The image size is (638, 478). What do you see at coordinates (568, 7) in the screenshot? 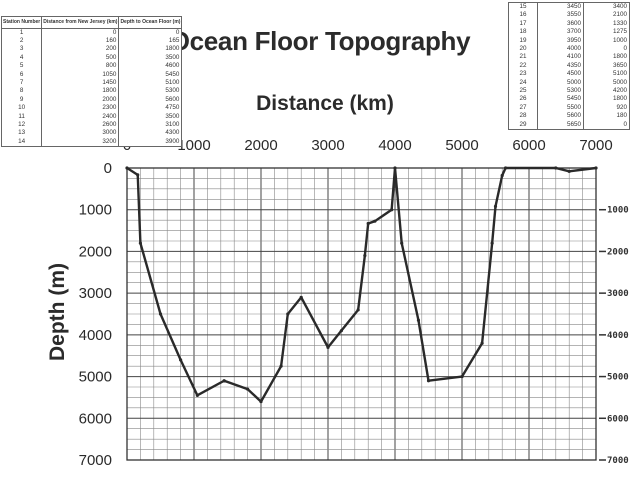
I see `table-row: 15 3450 3400` at bounding box center [568, 7].